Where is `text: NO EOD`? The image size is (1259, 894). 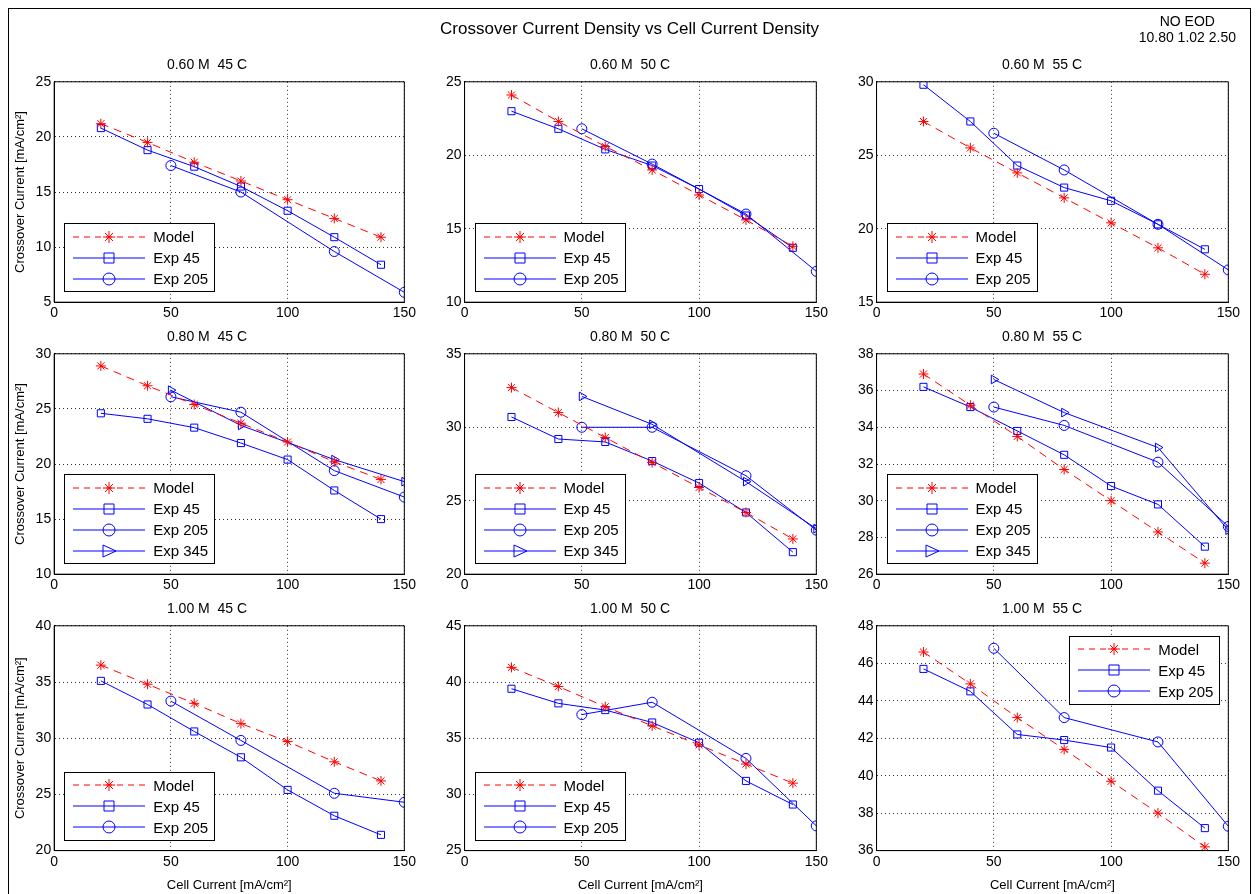 text: NO EOD is located at coordinates (1187, 21).